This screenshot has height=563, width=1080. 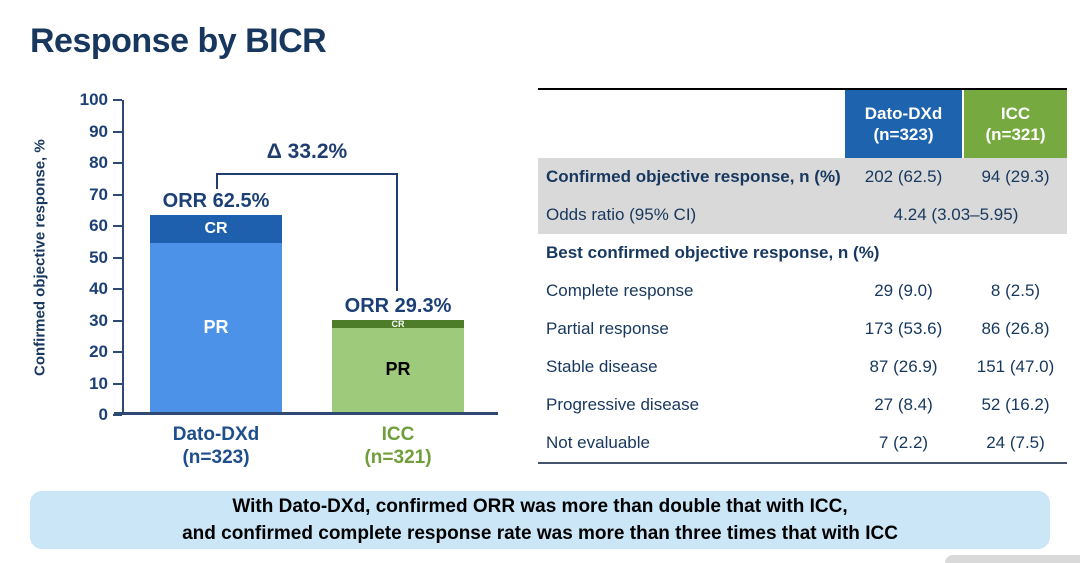 I want to click on row-label: Progressive disease, so click(x=623, y=404).